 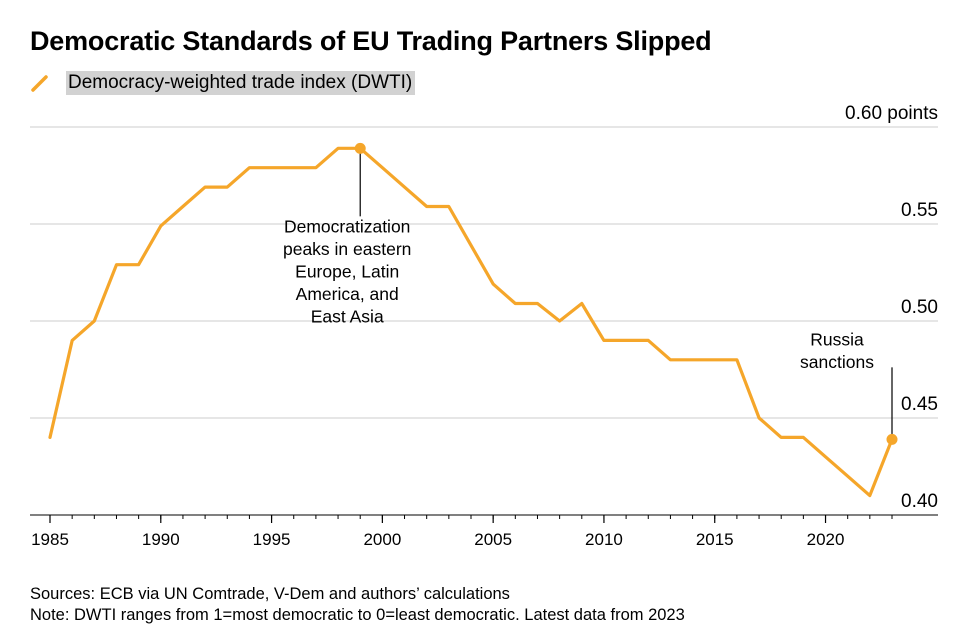 I want to click on y-tick-label: 0.50, so click(x=919, y=307).